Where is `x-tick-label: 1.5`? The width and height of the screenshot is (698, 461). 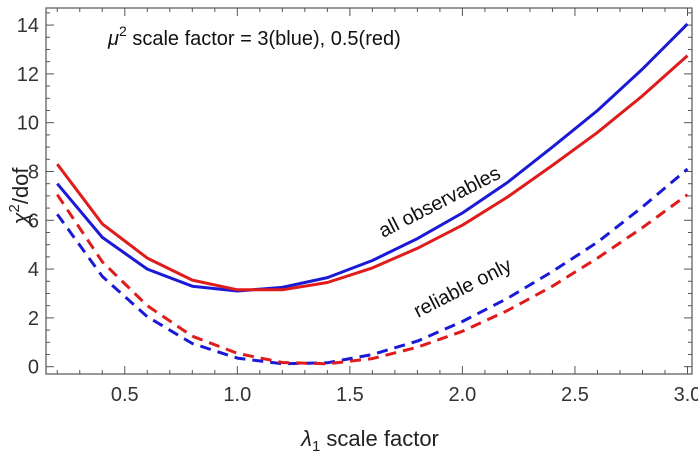 x-tick-label: 1.5 is located at coordinates (350, 395).